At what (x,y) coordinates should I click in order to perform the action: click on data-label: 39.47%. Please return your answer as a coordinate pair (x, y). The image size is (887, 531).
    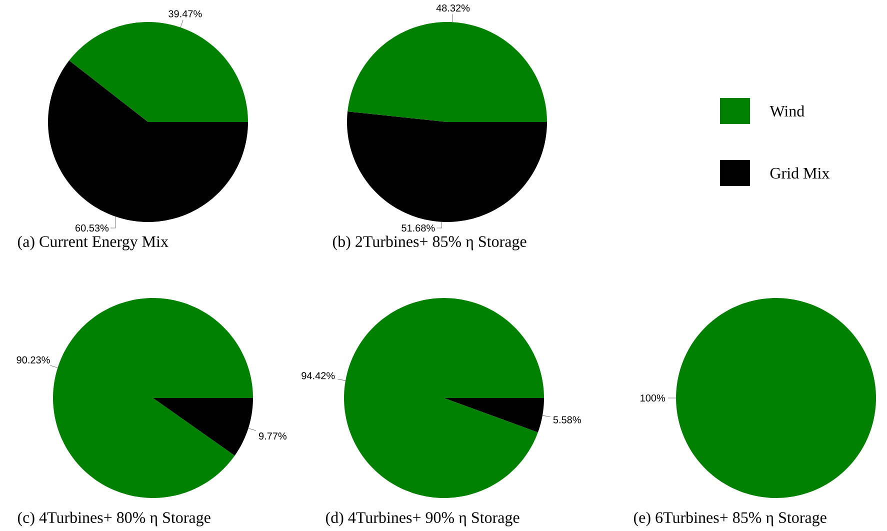
    Looking at the image, I should click on (185, 14).